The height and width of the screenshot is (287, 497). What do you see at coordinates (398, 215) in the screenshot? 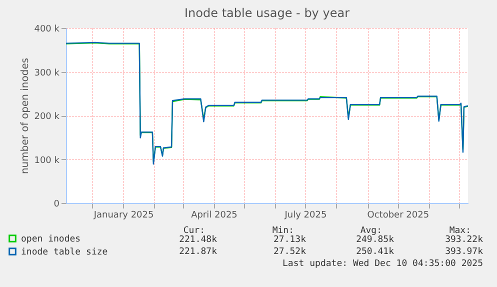
I see `x-tick-label: October 2025` at bounding box center [398, 215].